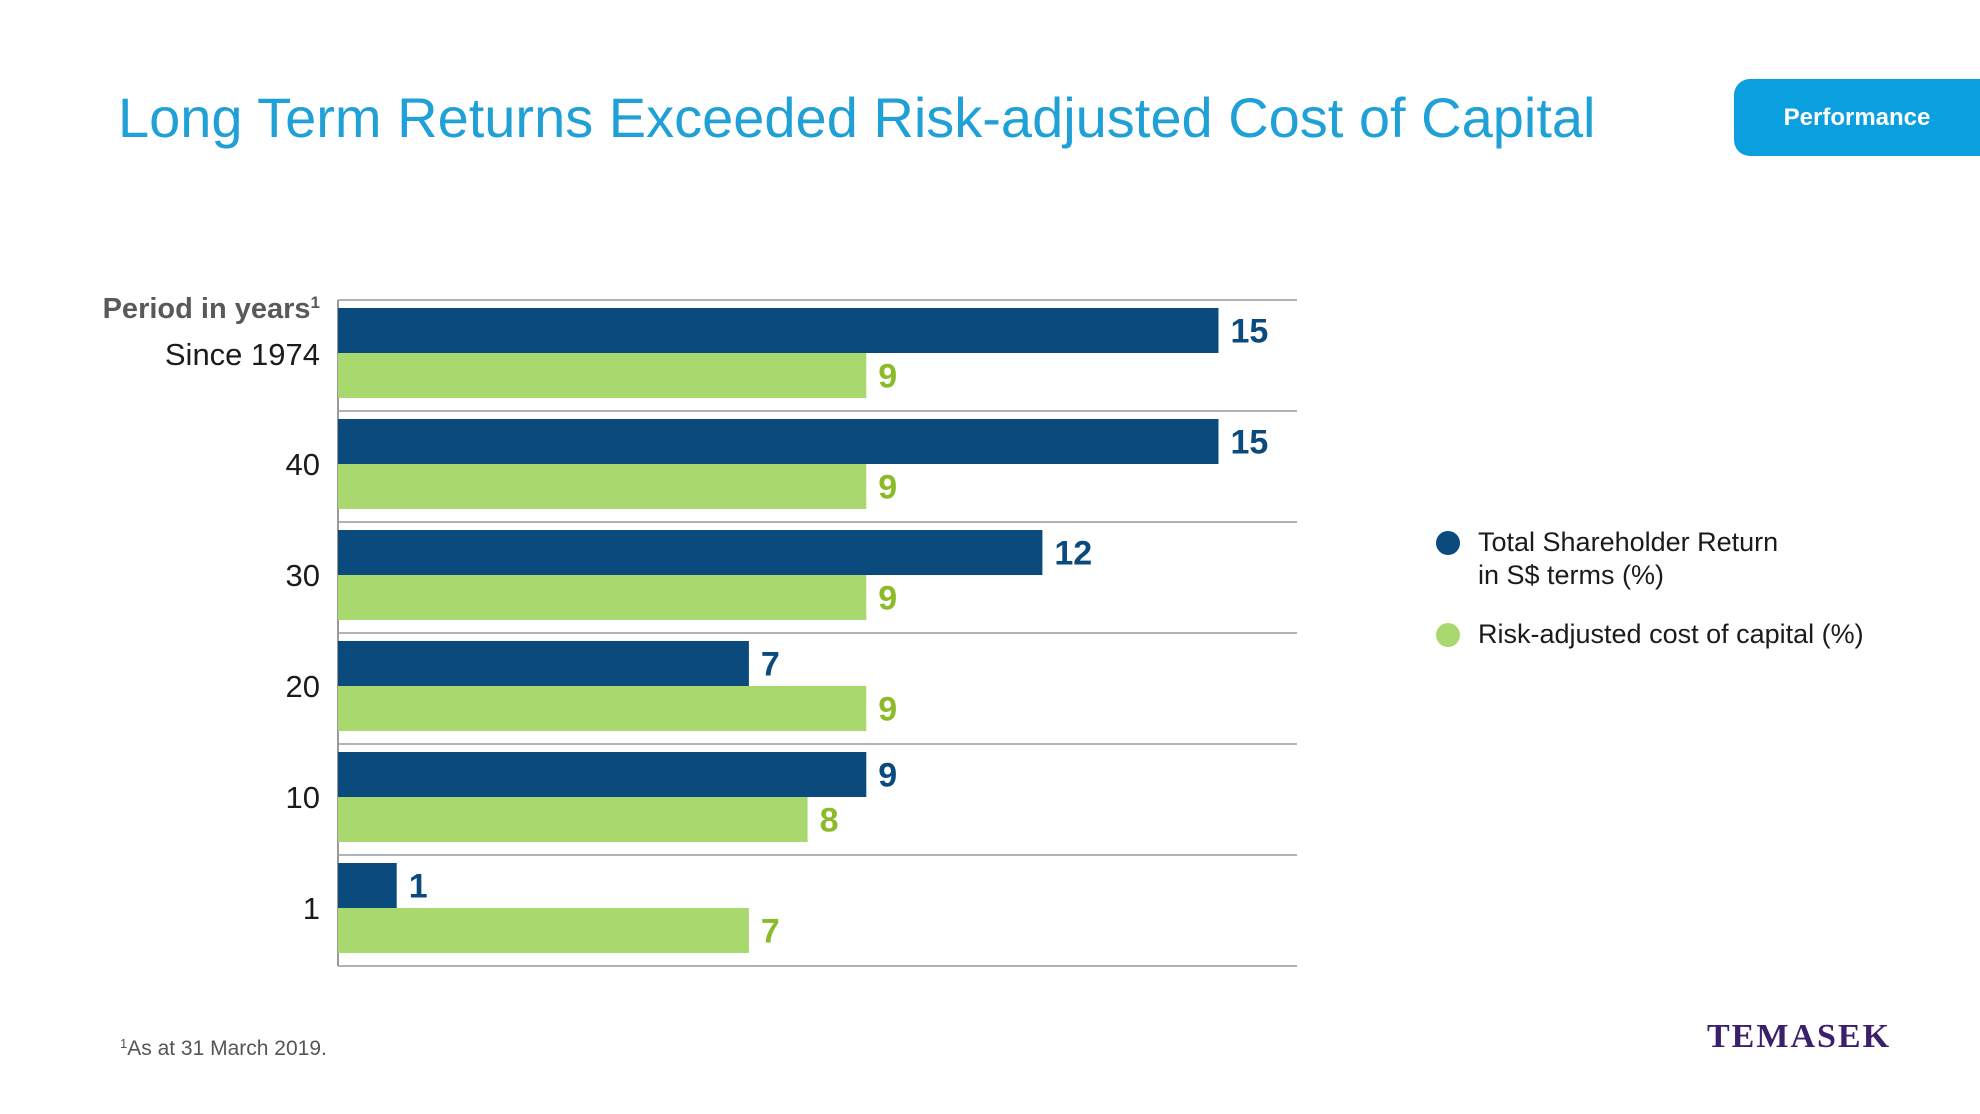 The width and height of the screenshot is (1980, 1114). What do you see at coordinates (302, 797) in the screenshot?
I see `category-label-10: 10` at bounding box center [302, 797].